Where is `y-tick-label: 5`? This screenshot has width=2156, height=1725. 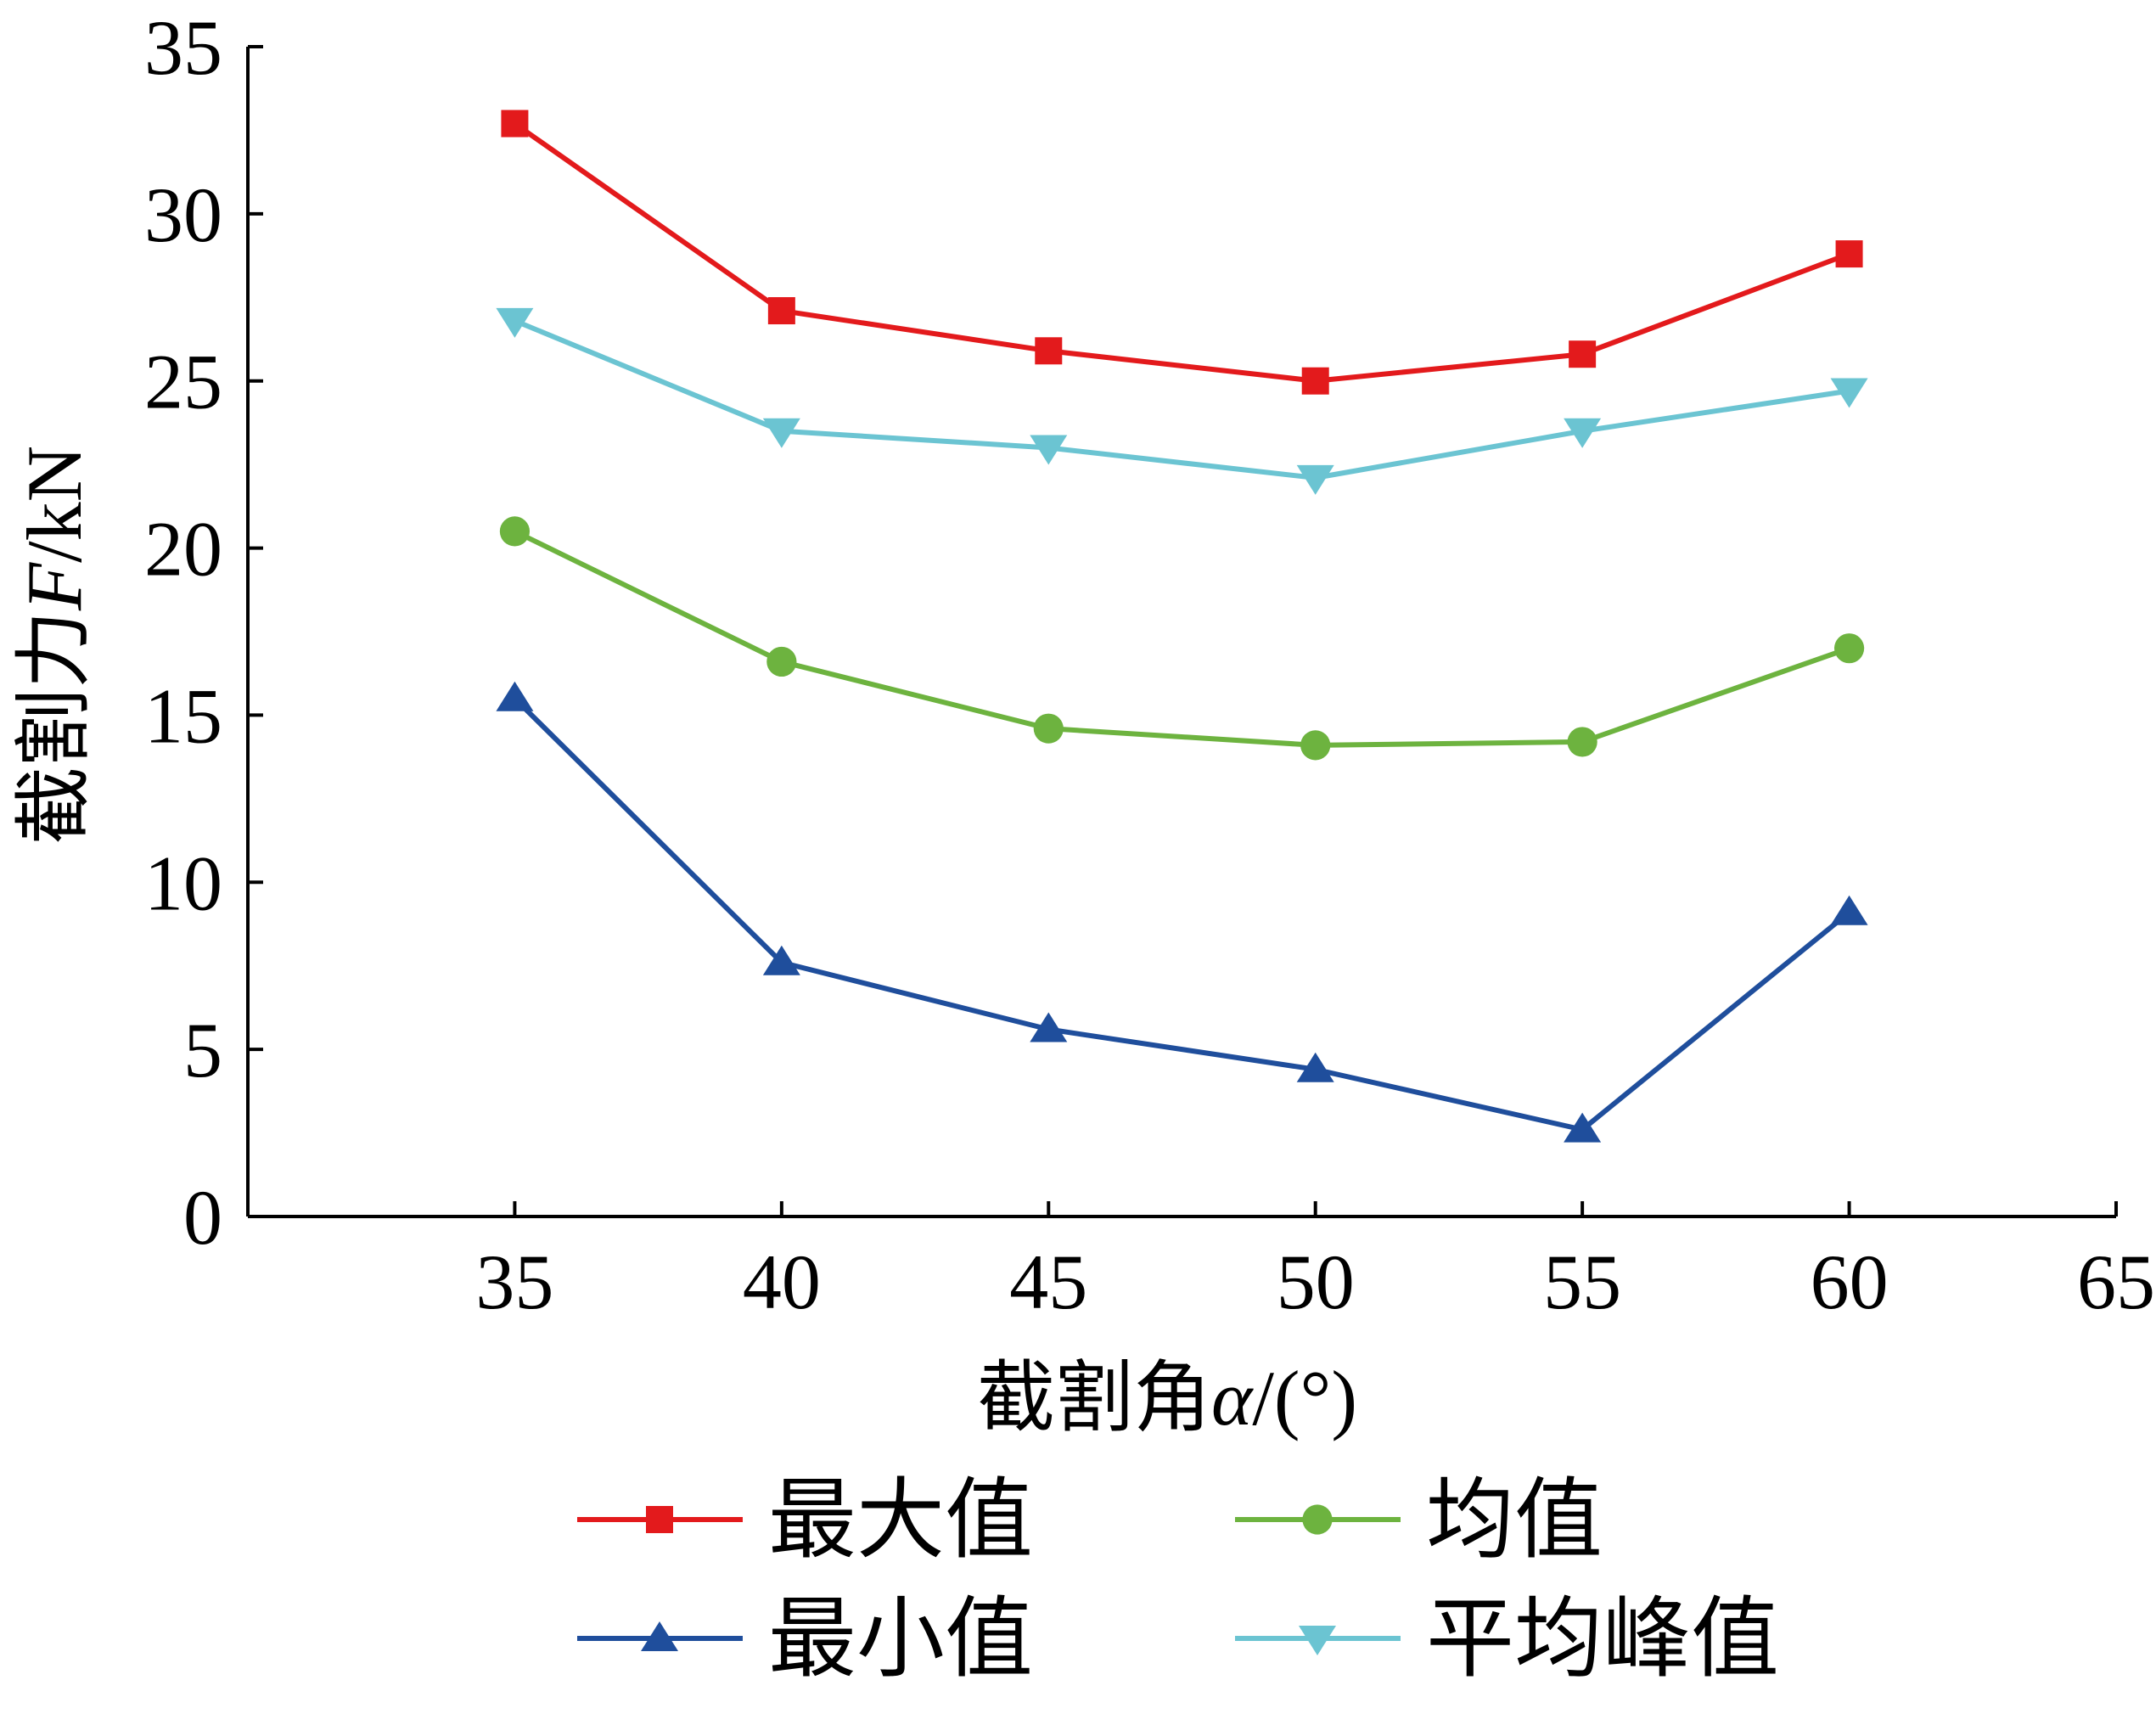
y-tick-label: 5 is located at coordinates (202, 1050).